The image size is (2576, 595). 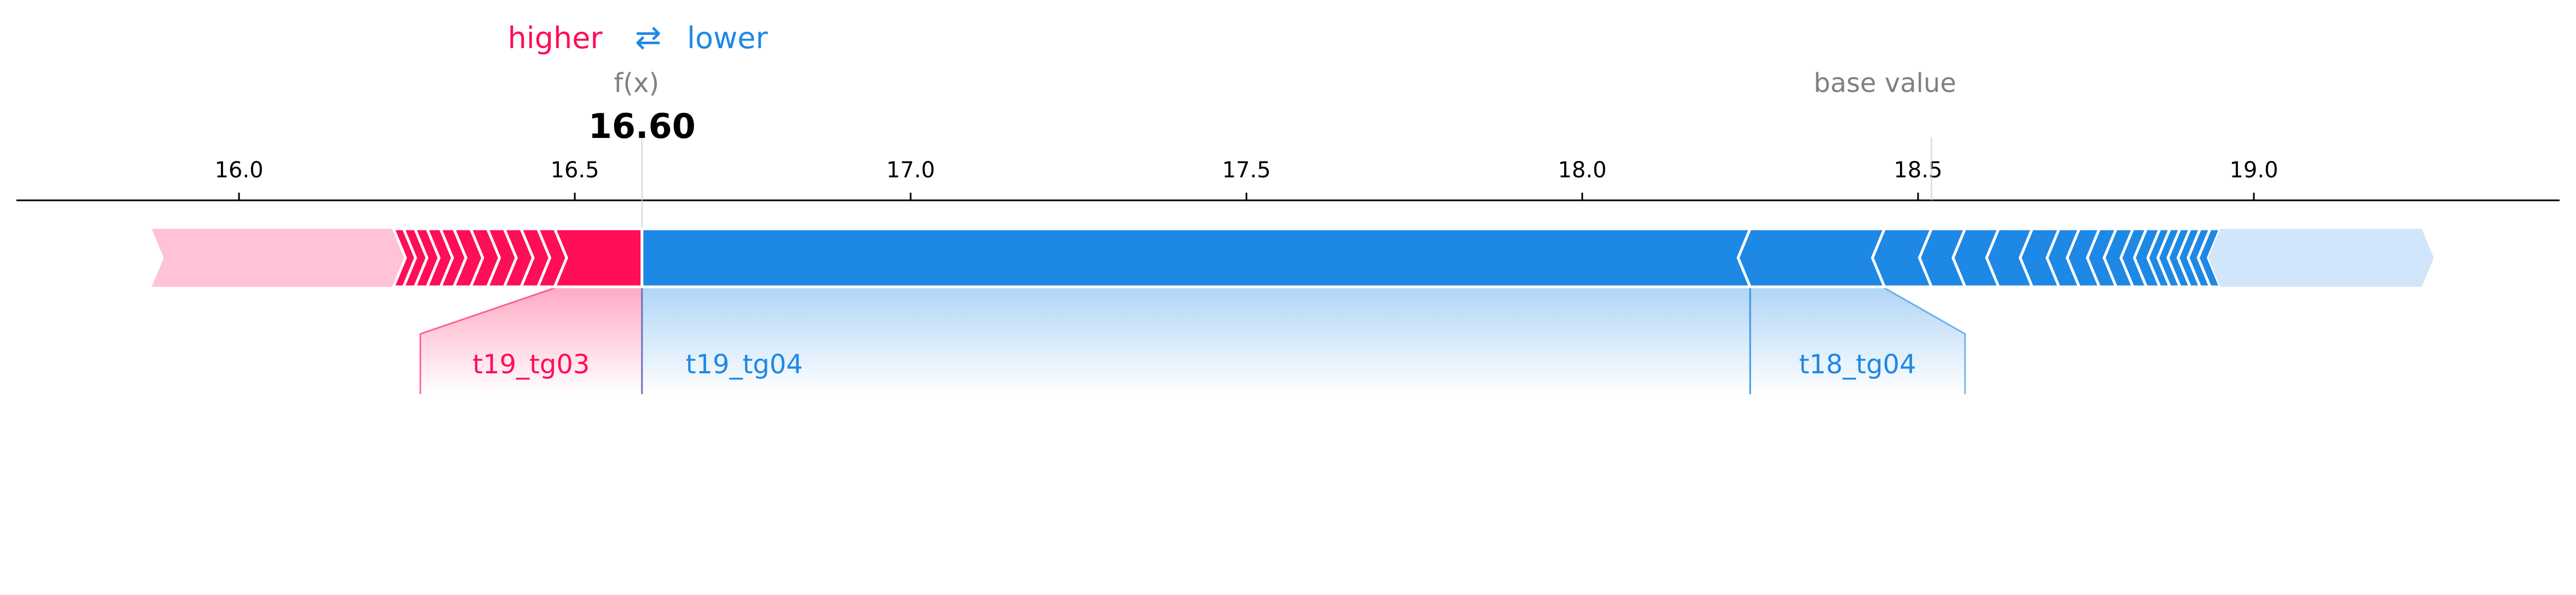 What do you see at coordinates (487, 340) in the screenshot?
I see `label-connector-left` at bounding box center [487, 340].